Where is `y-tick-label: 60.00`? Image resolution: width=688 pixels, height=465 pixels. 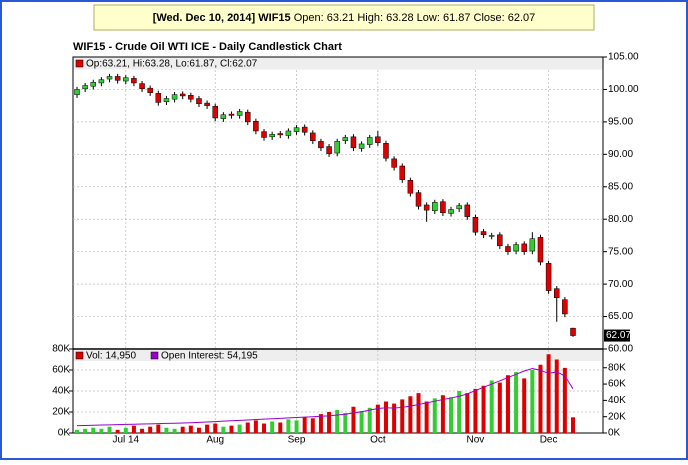 y-tick-label: 60.00 is located at coordinates (620, 349).